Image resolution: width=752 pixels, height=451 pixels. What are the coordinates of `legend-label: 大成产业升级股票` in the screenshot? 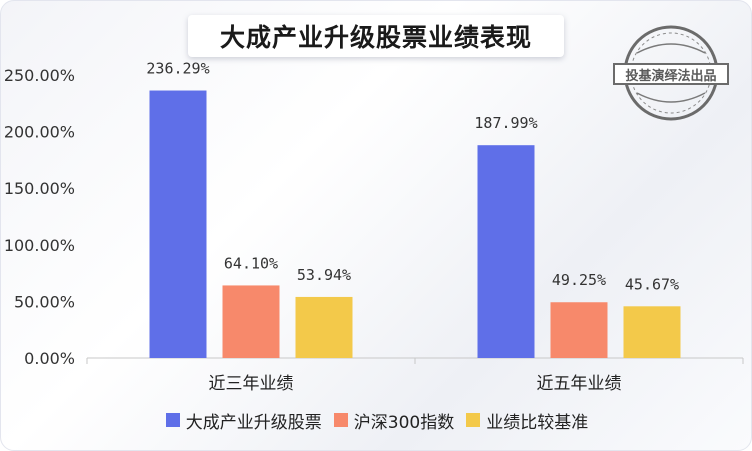 It's located at (253, 422).